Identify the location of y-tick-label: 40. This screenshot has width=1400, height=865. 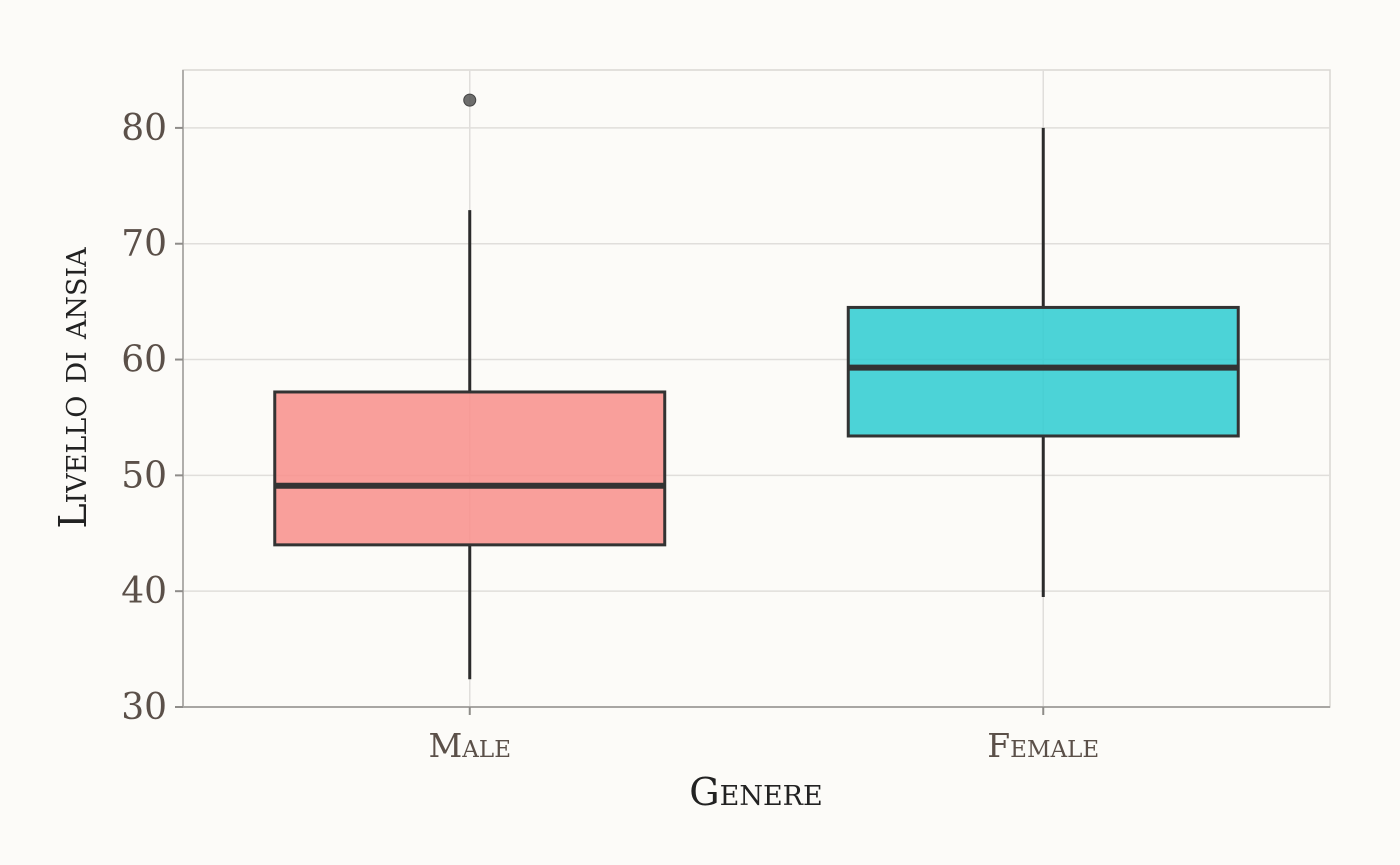
(144, 591).